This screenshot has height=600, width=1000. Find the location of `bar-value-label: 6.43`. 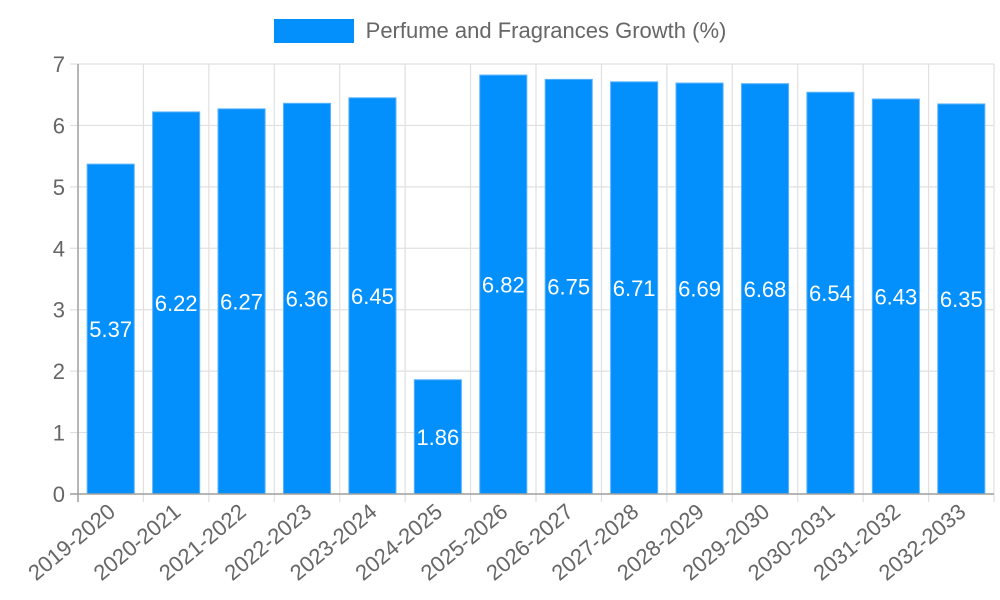

bar-value-label: 6.43 is located at coordinates (895, 297).